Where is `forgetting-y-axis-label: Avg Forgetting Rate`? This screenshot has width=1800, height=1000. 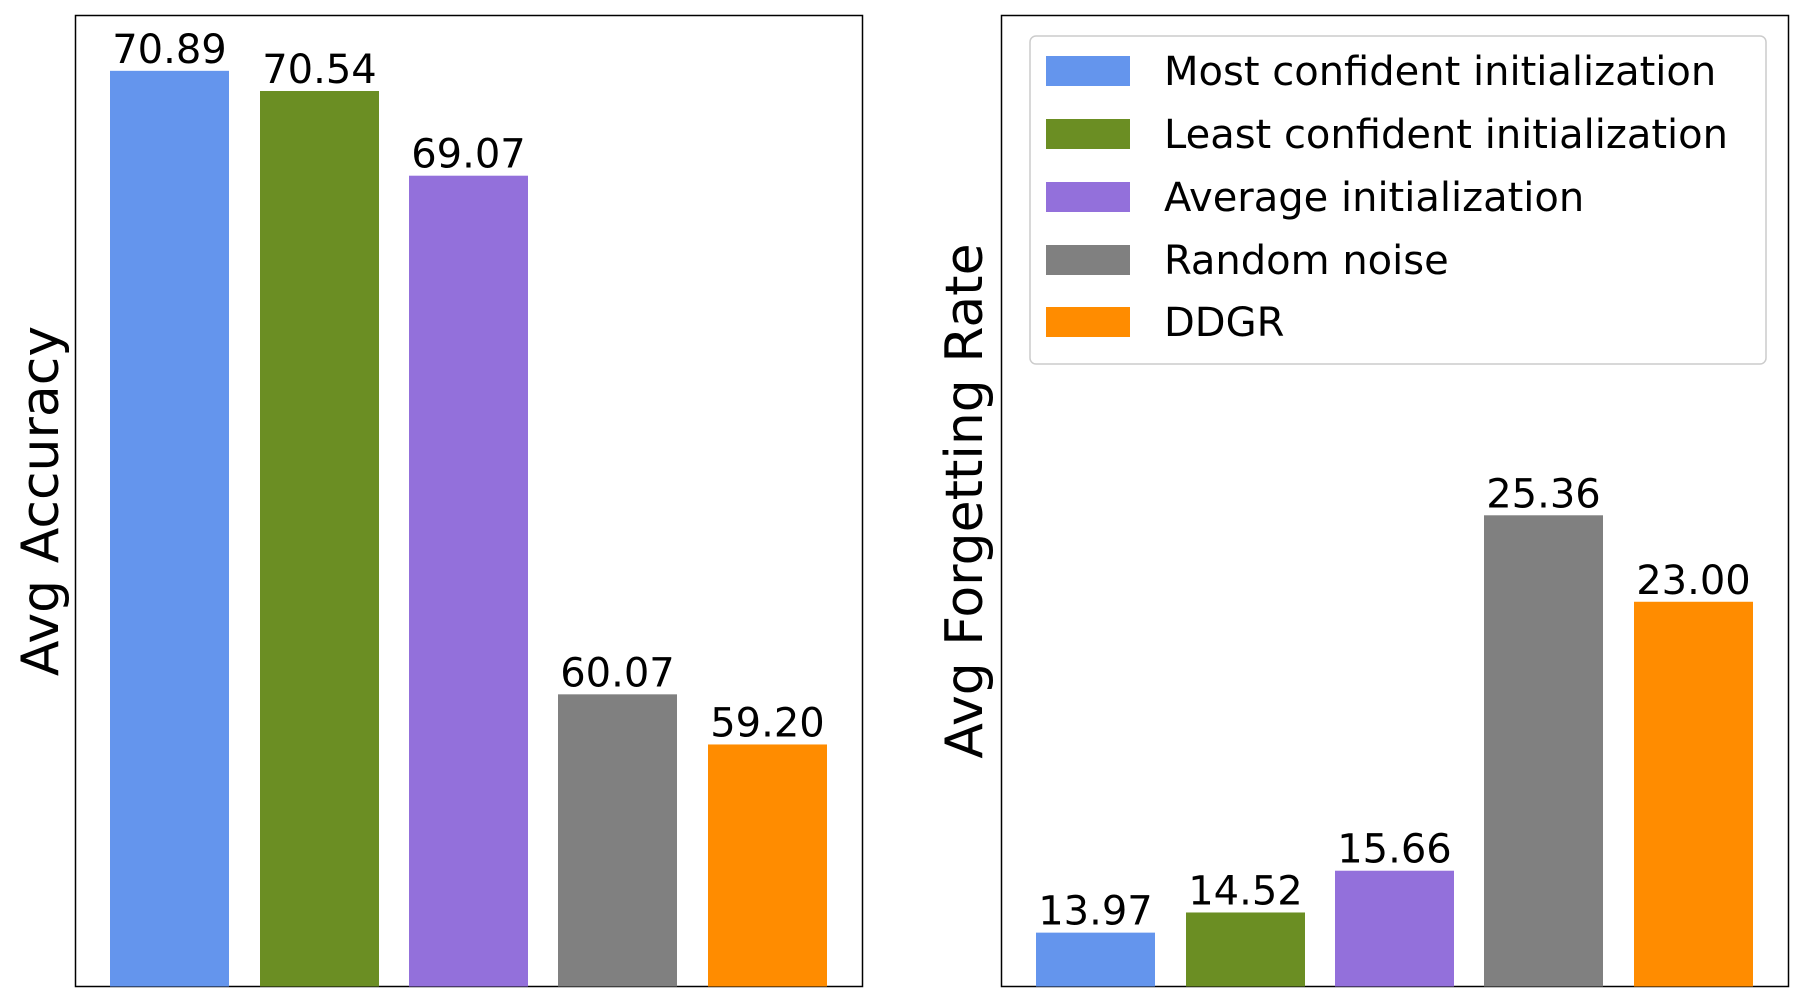 forgetting-y-axis-label: Avg Forgetting Rate is located at coordinates (965, 500).